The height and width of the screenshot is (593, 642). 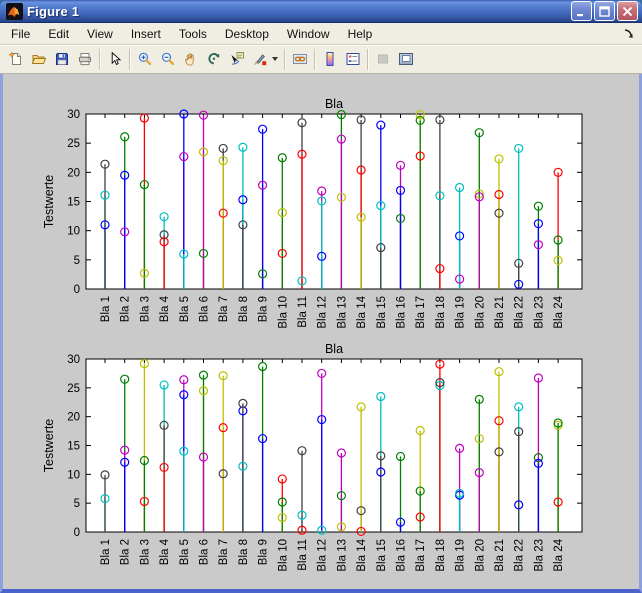 What do you see at coordinates (144, 59) in the screenshot?
I see `zoom-in-button` at bounding box center [144, 59].